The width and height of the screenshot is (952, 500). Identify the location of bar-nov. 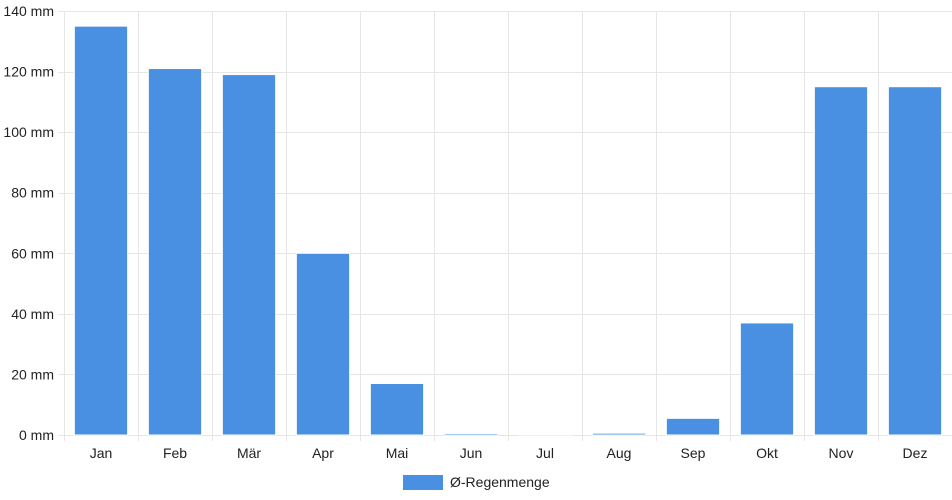
(841, 261).